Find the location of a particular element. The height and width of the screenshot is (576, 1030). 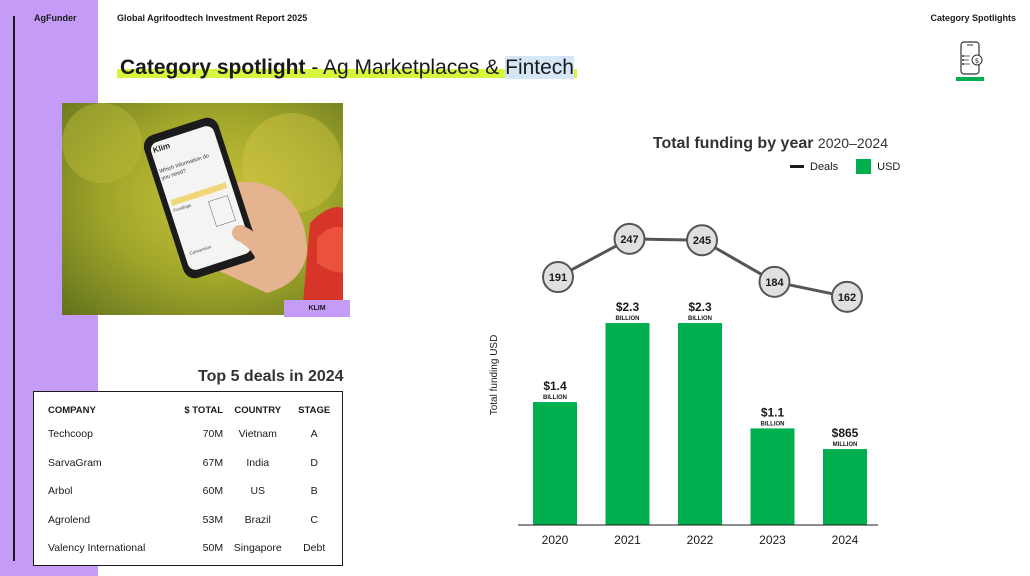

chart-title-years: 2020–2024 is located at coordinates (852, 143).